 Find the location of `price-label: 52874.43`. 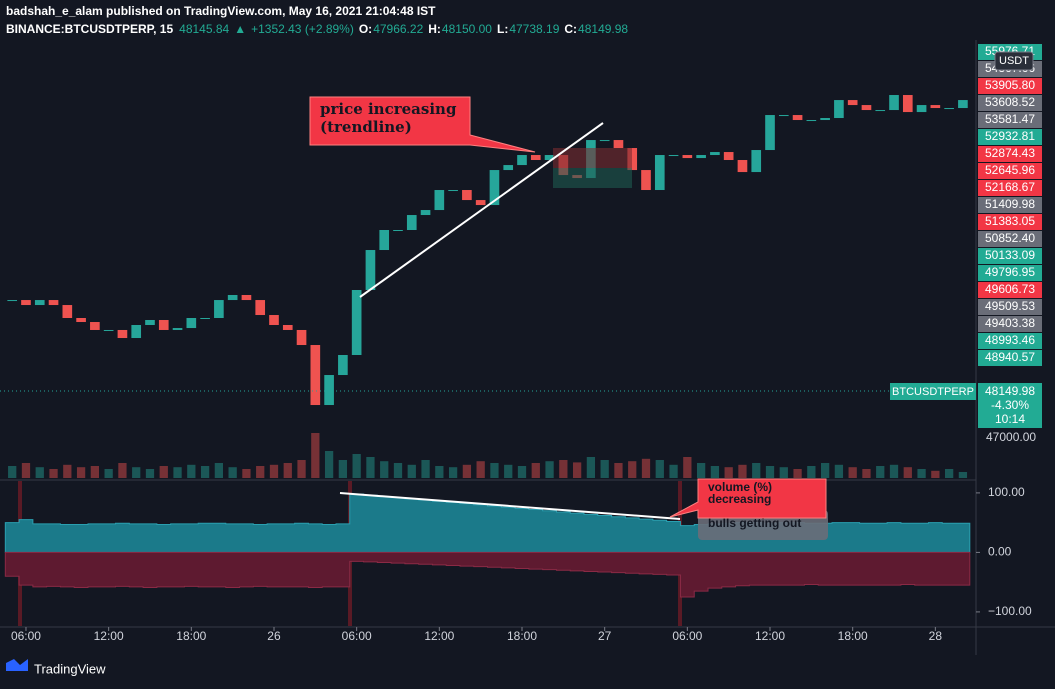

price-label: 52874.43 is located at coordinates (1010, 153).